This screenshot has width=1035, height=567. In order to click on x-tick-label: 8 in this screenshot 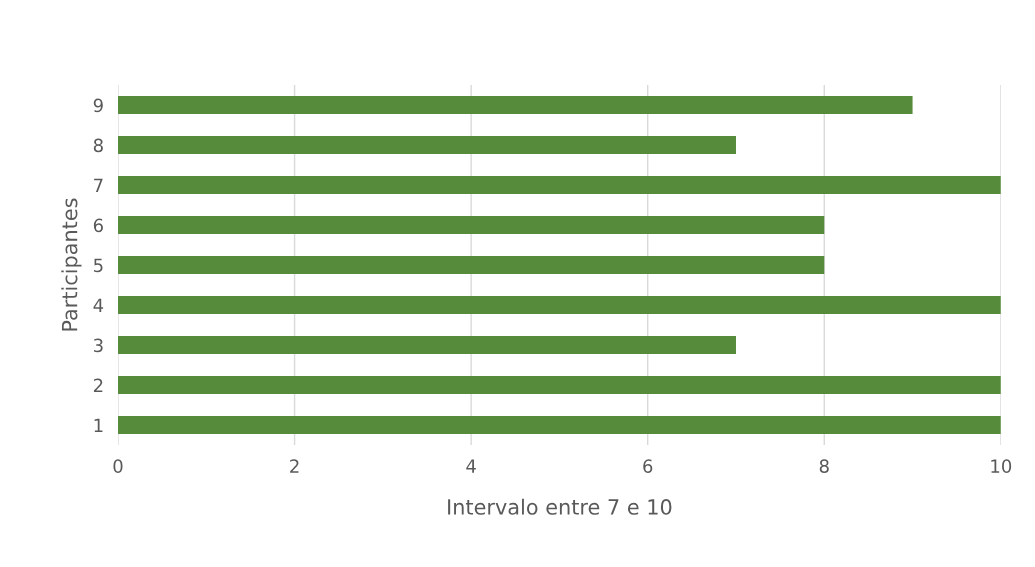, I will do `click(824, 466)`.